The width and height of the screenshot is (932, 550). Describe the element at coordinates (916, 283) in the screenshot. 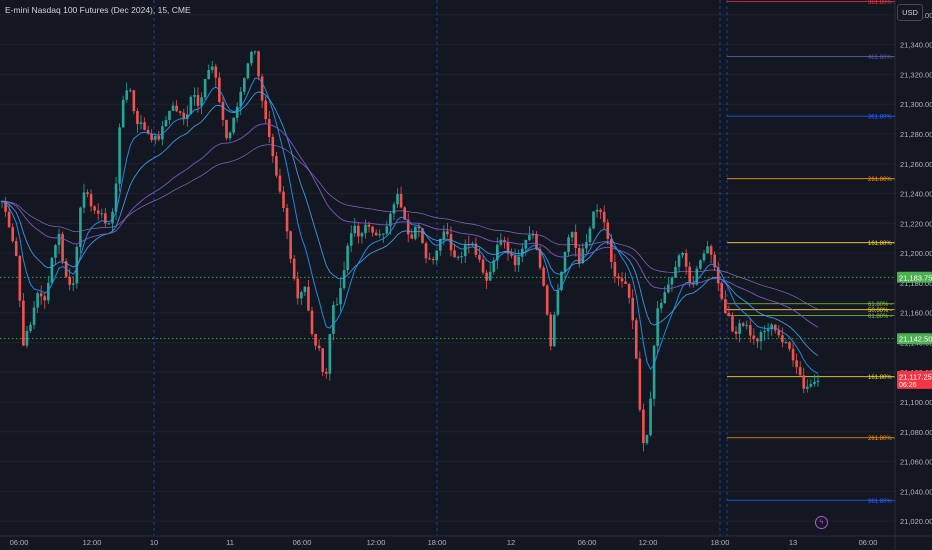

I see `y-tick-label: 21,180.00` at that location.